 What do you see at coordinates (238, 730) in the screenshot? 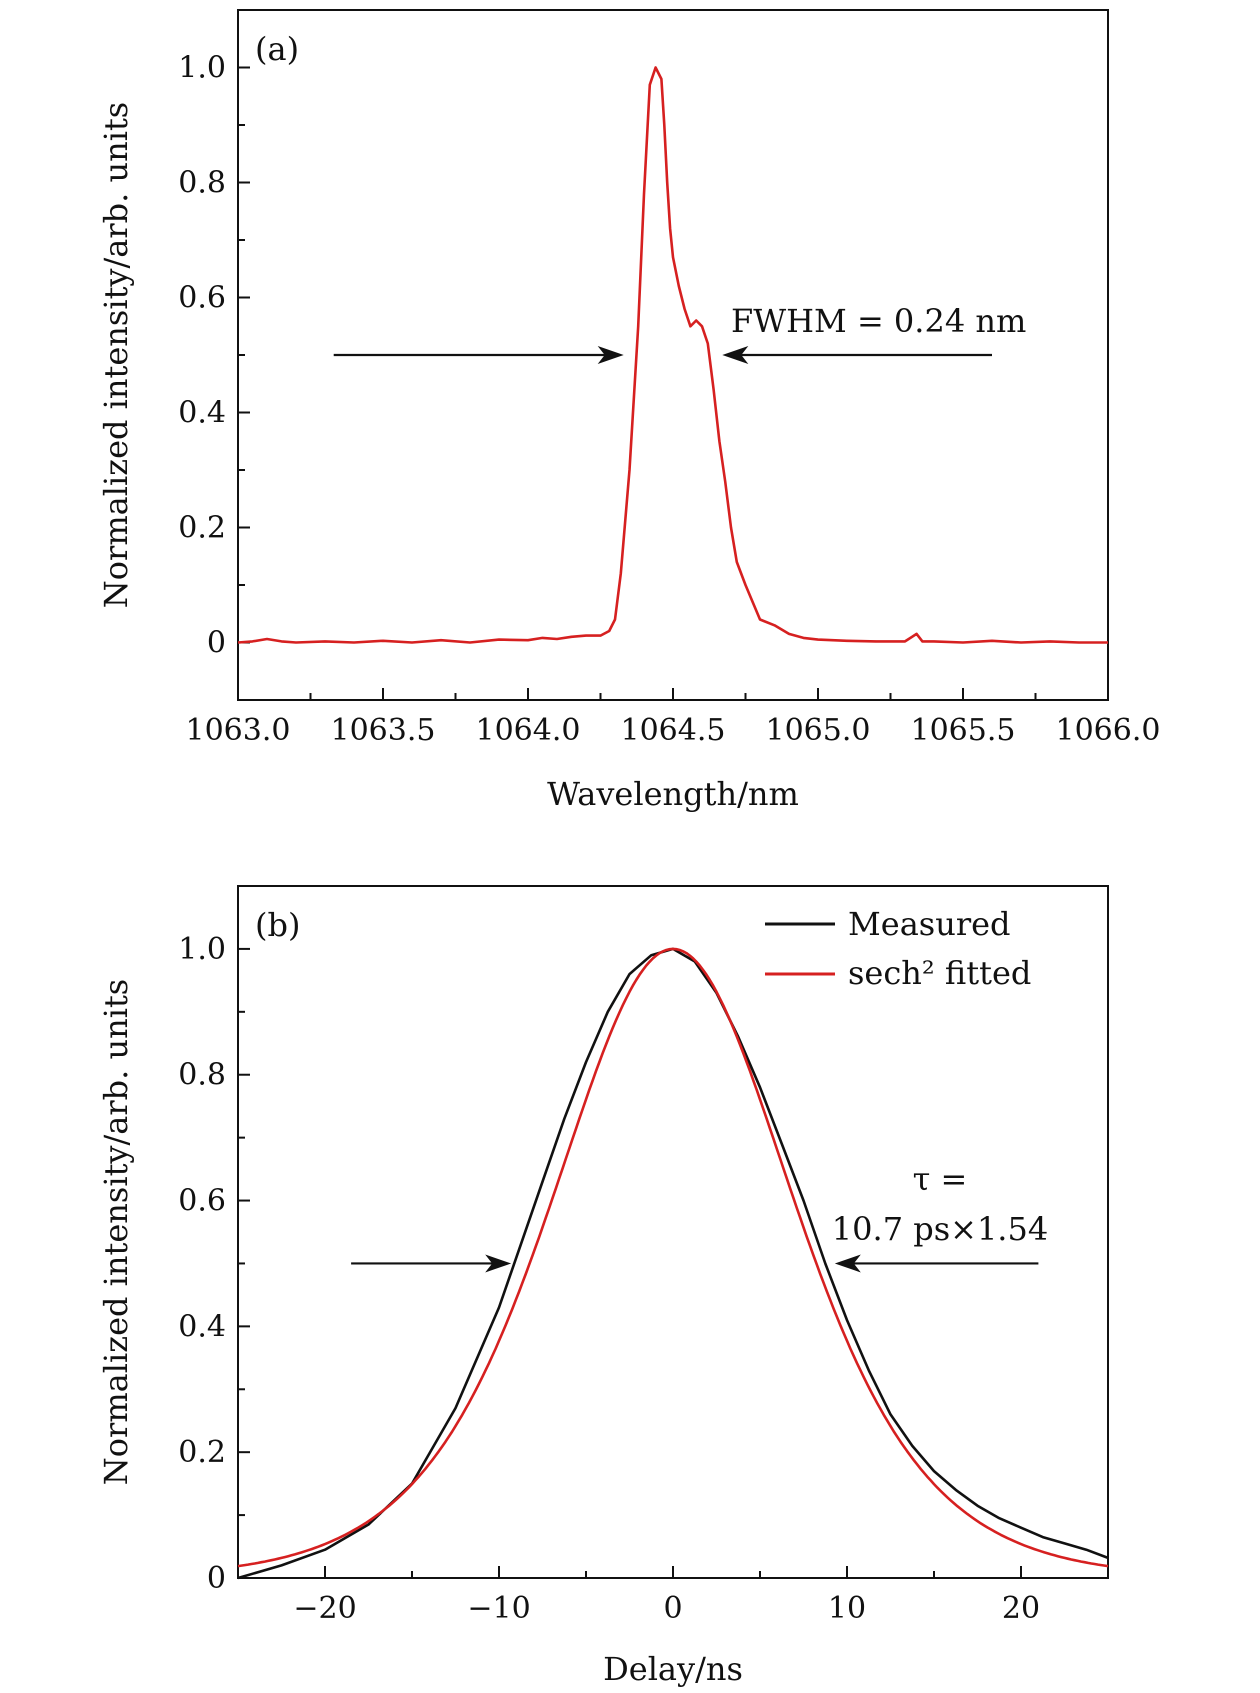
I see `x-tick-label-a: 1063.0` at bounding box center [238, 730].